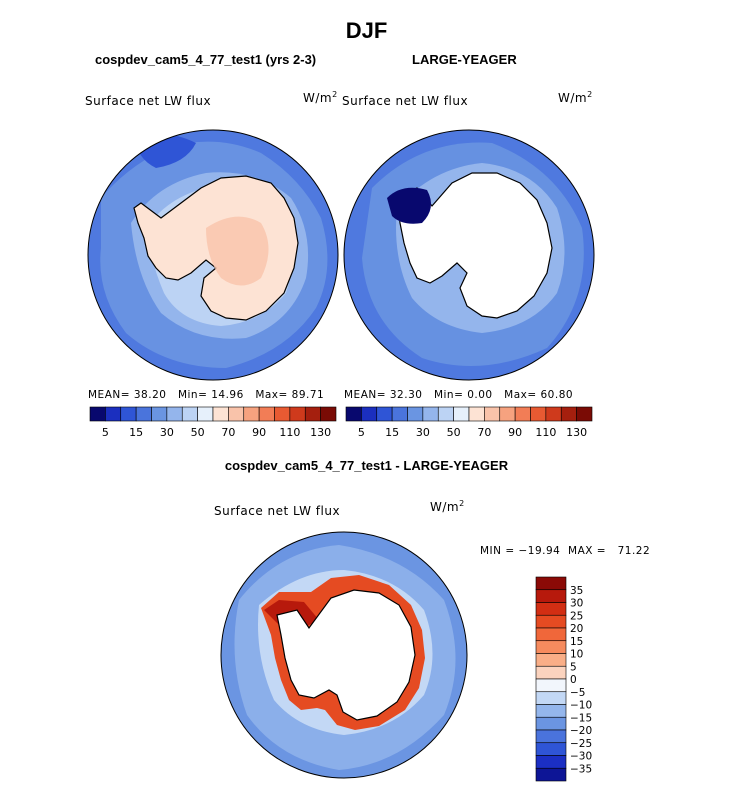 This screenshot has height=789, width=733. I want to click on diff-panel-title: cospdev_cam5_4_77_test1 - LARGE-YEAGER, so click(366, 465).